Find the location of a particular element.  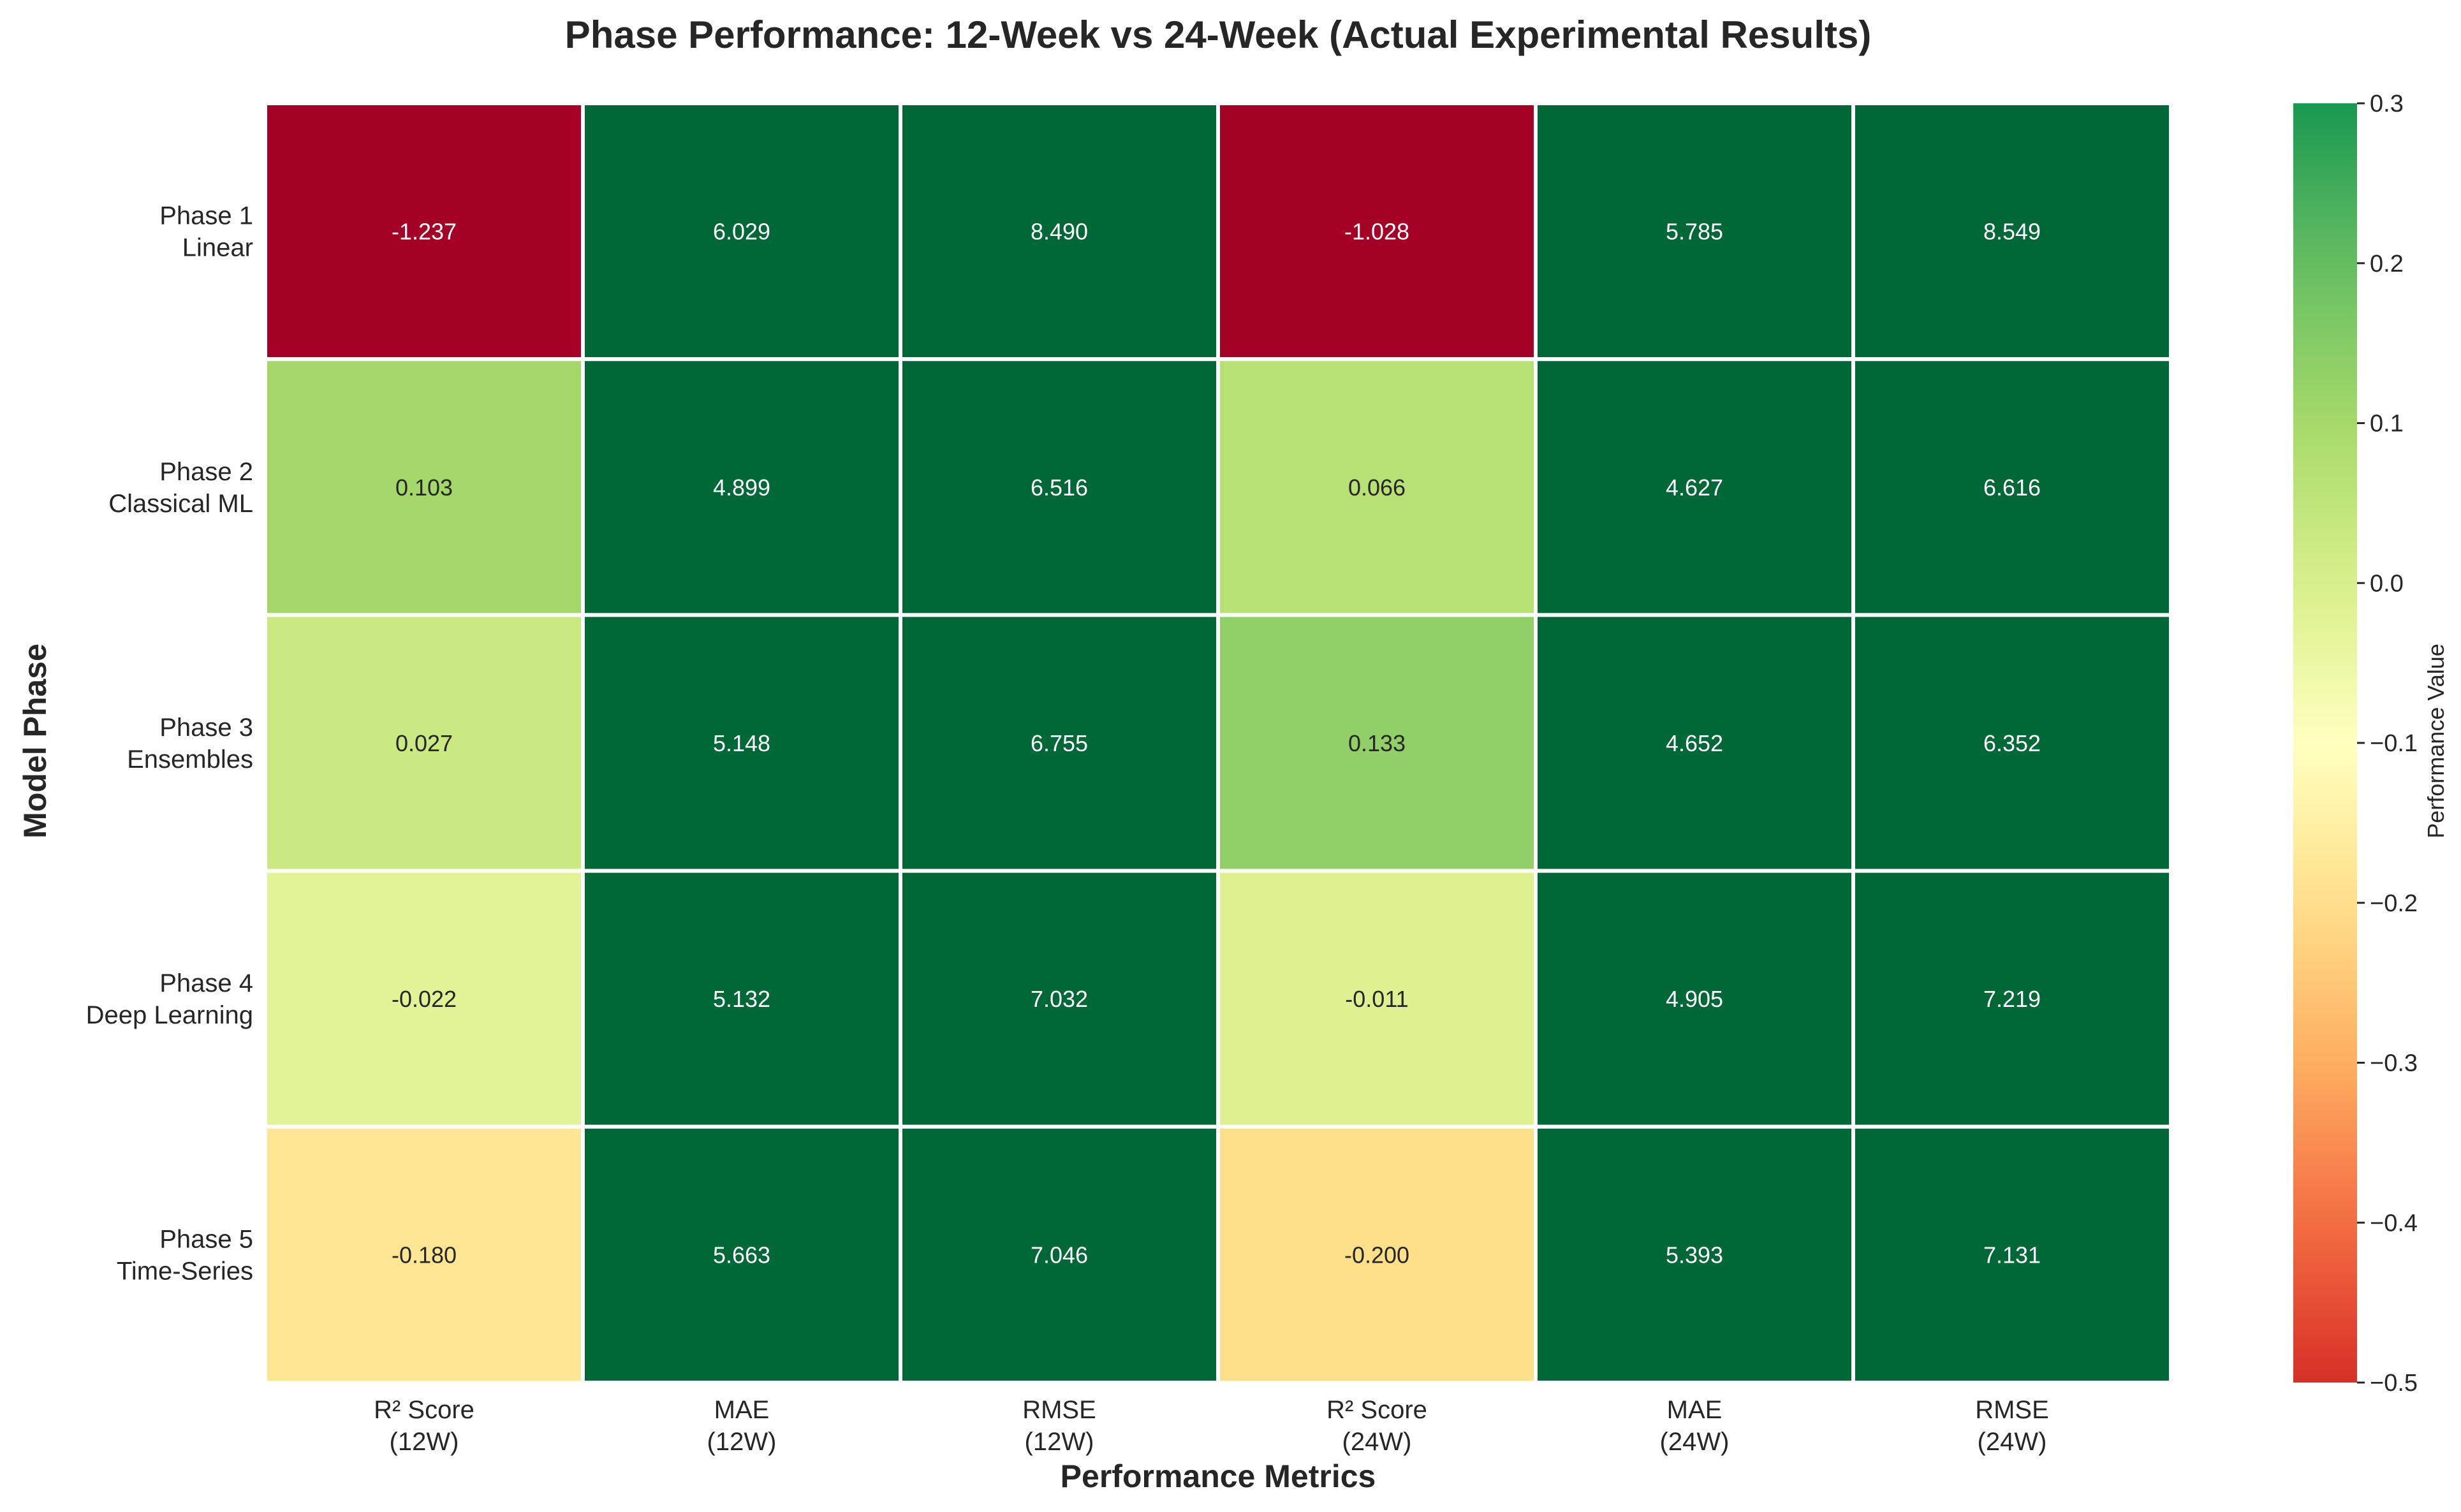

cell-value-label: 5.148 is located at coordinates (741, 743).